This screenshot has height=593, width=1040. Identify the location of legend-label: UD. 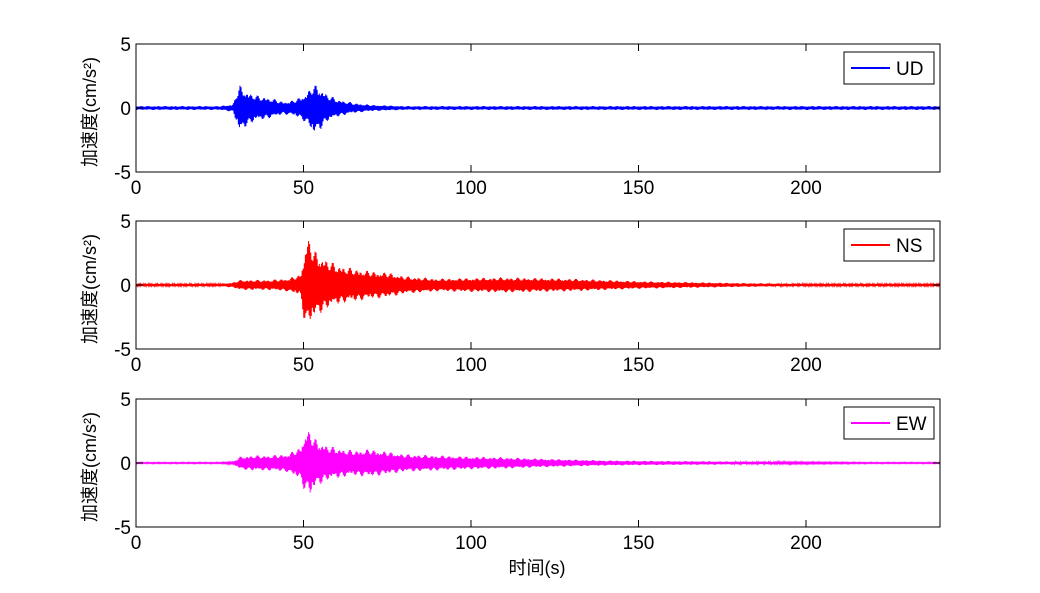
(909, 69).